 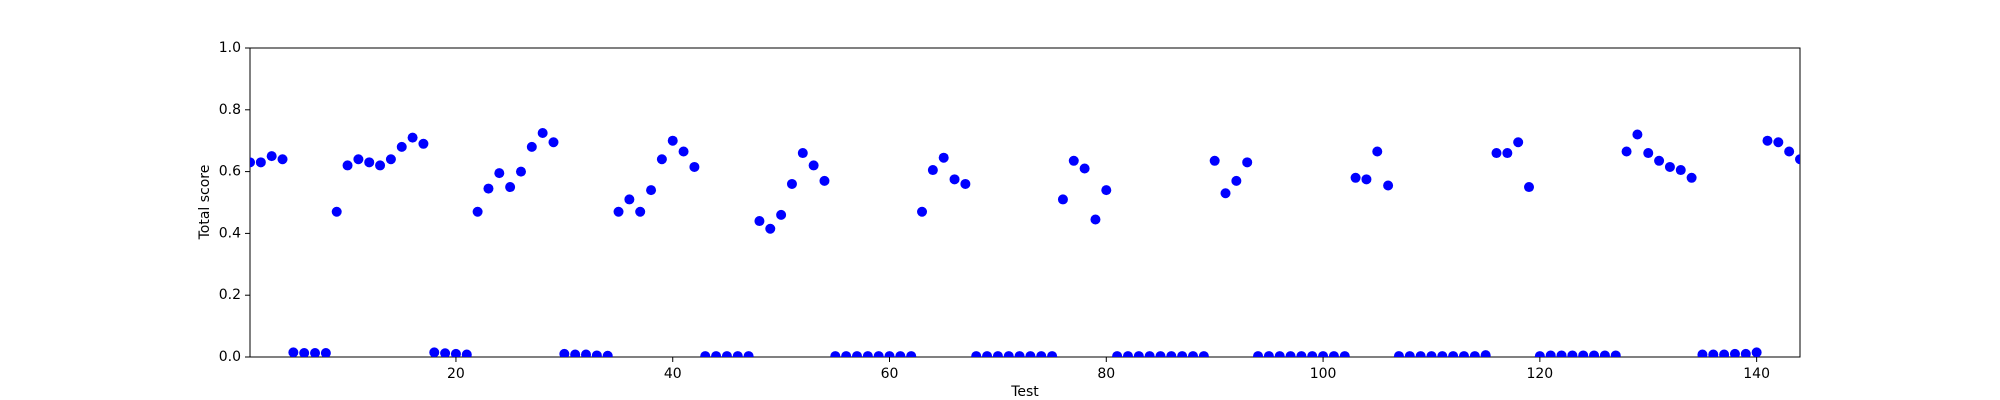 I want to click on x-tick-label: 120, so click(x=1539, y=374).